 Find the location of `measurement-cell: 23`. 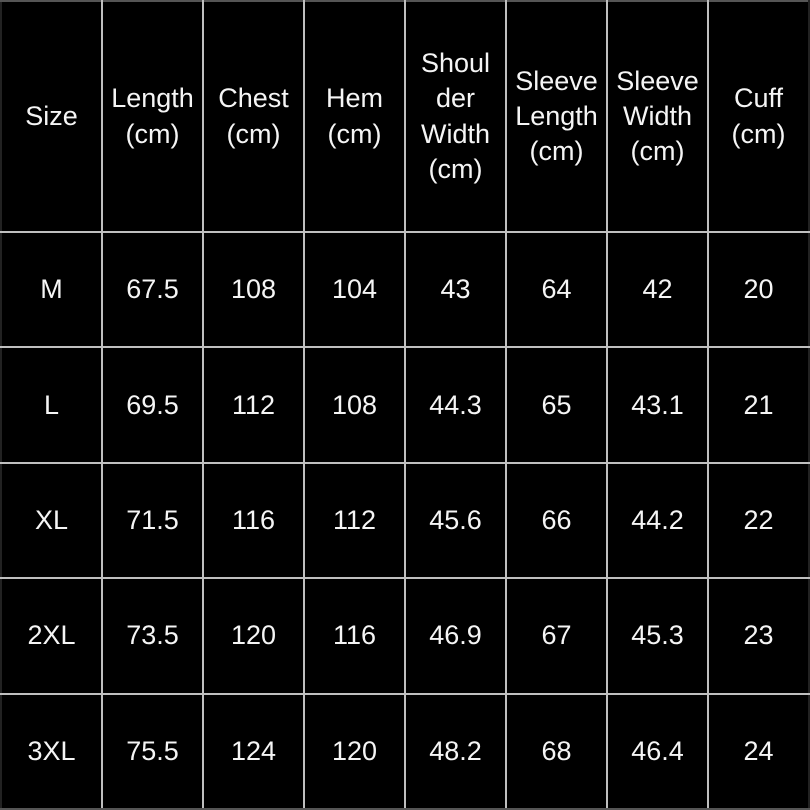

measurement-cell: 23 is located at coordinates (758, 636).